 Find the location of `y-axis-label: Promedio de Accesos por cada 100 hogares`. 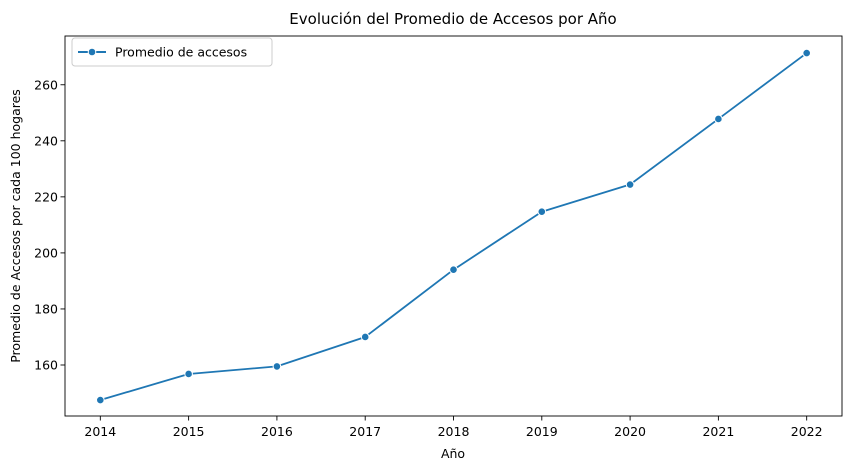

y-axis-label: Promedio de Accesos por cada 100 hogares is located at coordinates (15, 226).